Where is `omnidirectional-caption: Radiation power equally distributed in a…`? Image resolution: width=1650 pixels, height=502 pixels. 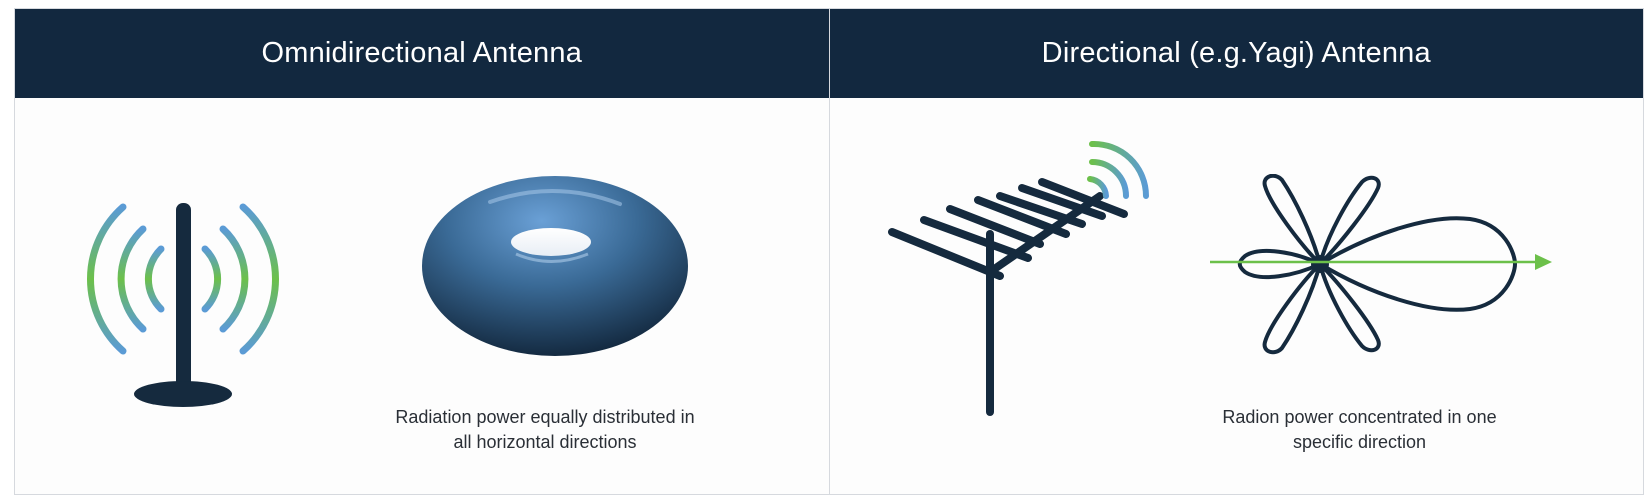 omnidirectional-caption: Radiation power equally distributed in a… is located at coordinates (545, 430).